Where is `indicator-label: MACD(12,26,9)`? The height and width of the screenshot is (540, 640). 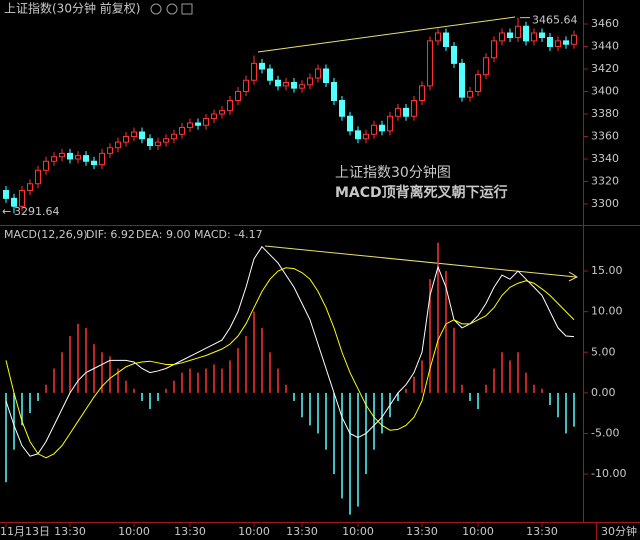
indicator-label: MACD(12,26,9) is located at coordinates (46, 234).